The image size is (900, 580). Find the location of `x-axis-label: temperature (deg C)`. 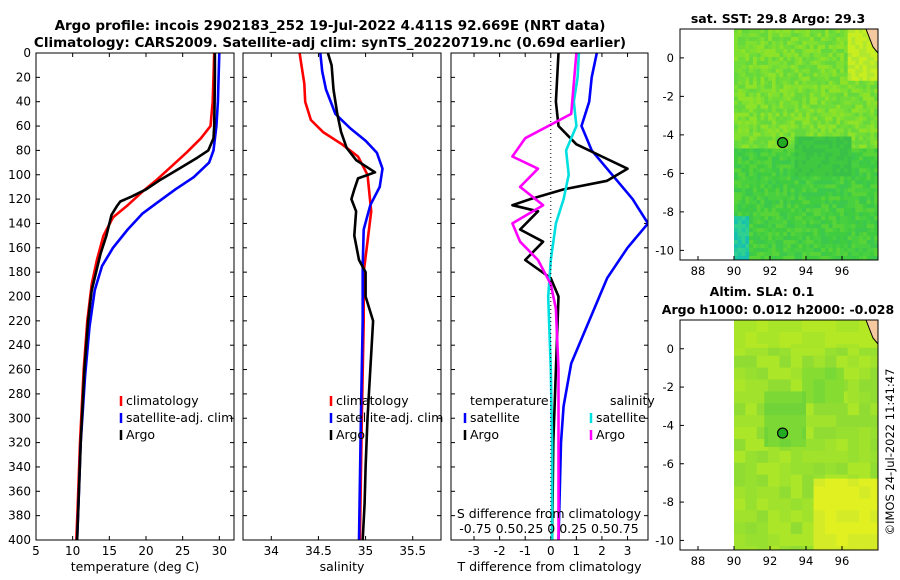

x-axis-label: temperature (deg C) is located at coordinates (135, 566).